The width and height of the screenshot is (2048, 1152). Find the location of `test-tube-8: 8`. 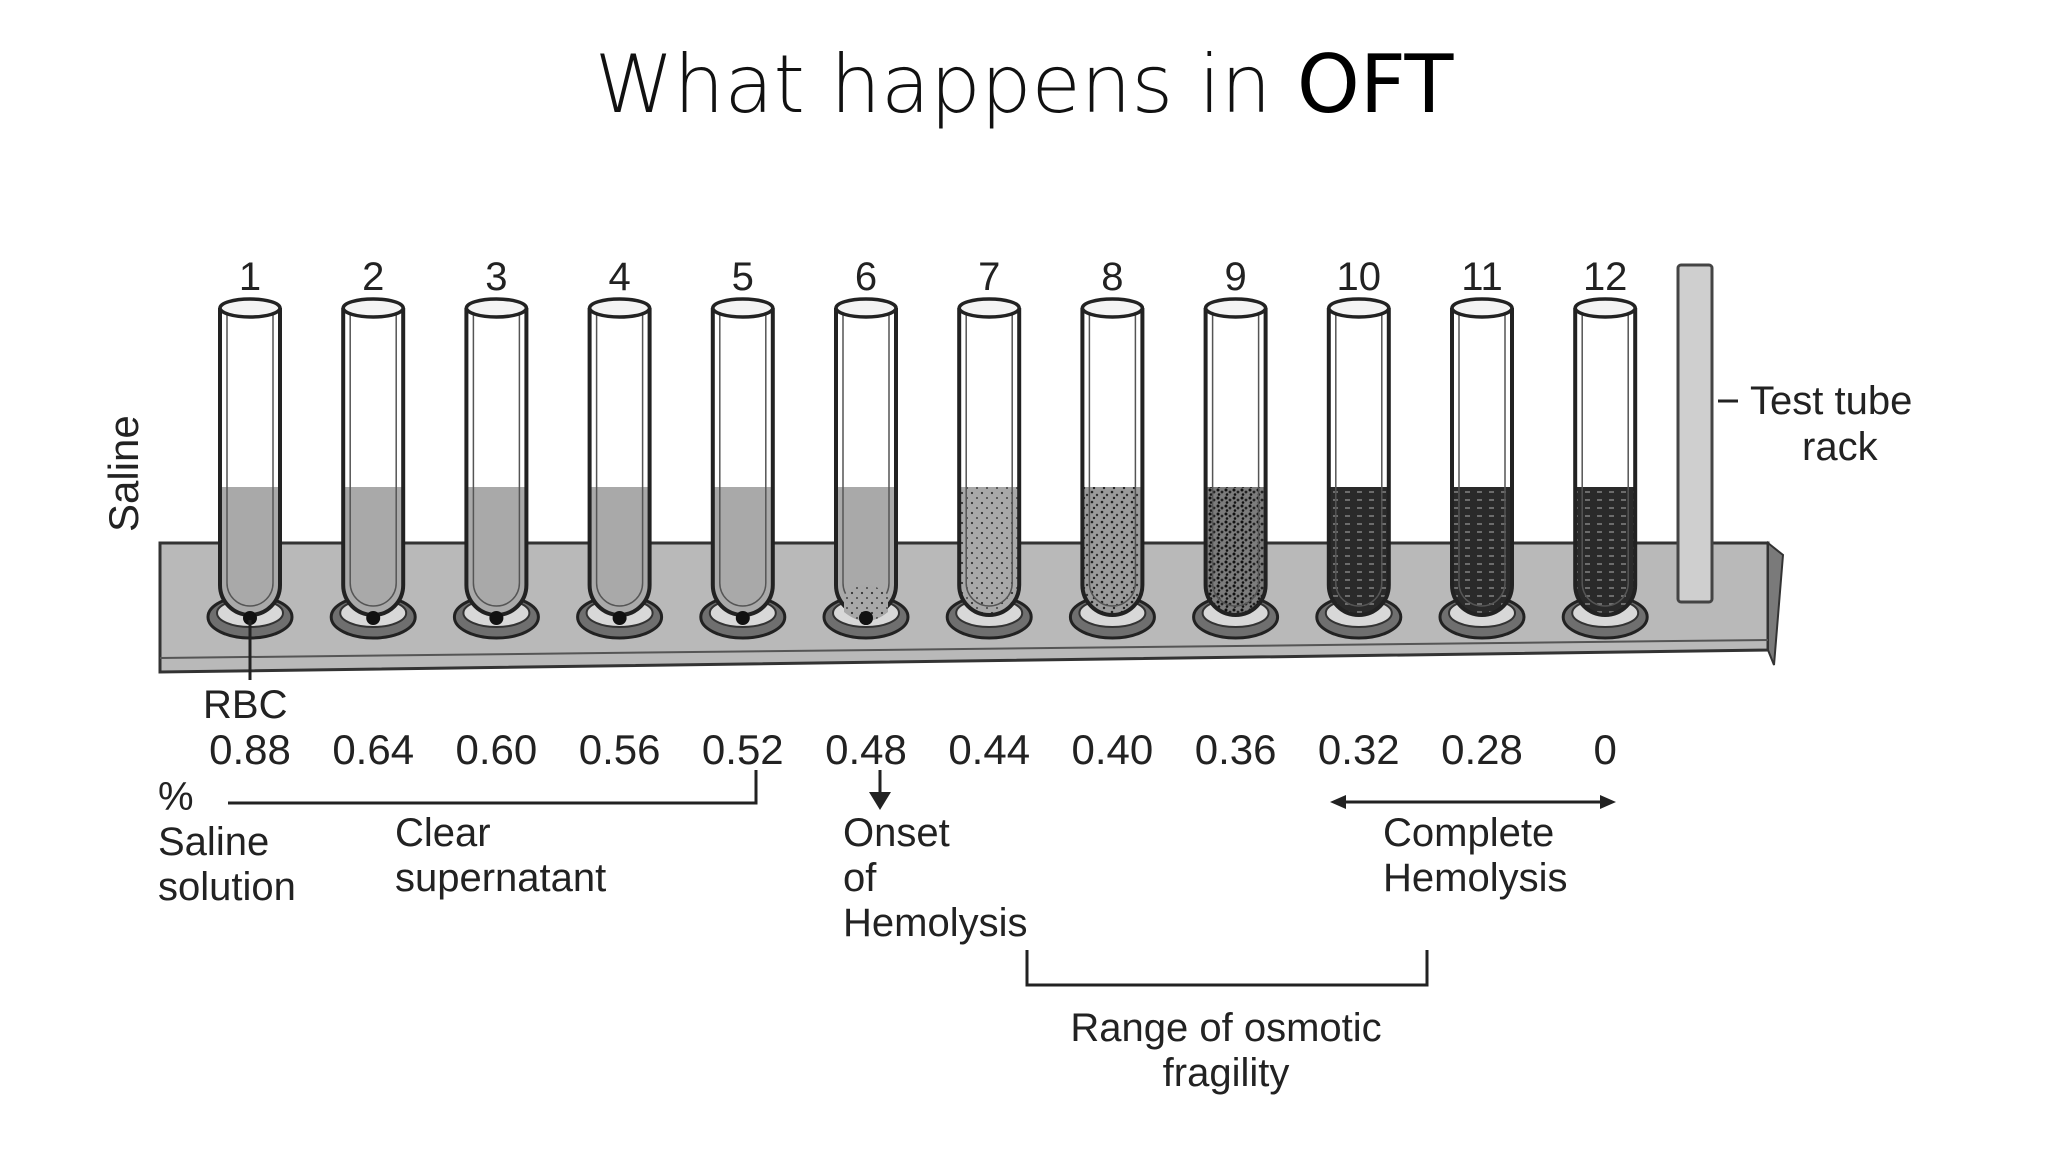

test-tube-8: 8 is located at coordinates (1112, 447).